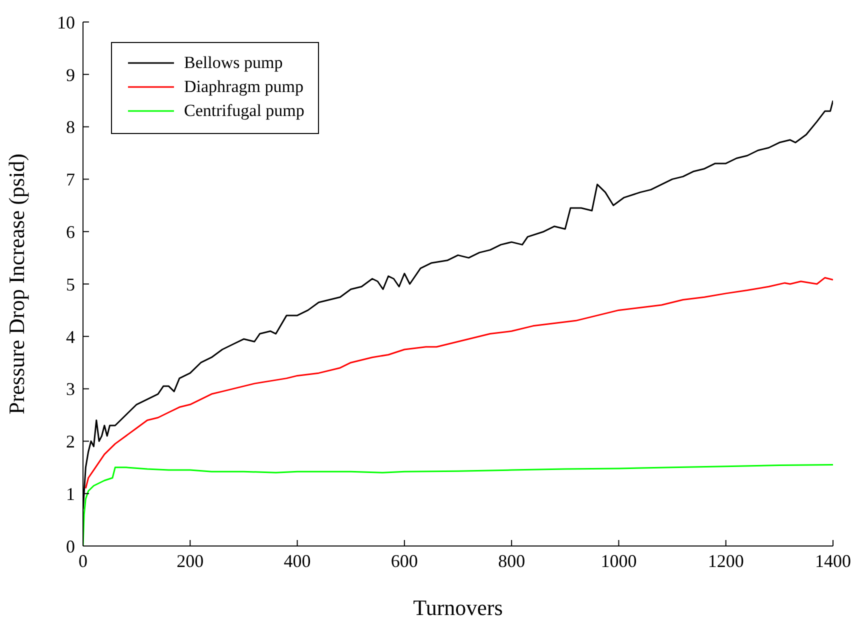 The width and height of the screenshot is (855, 623). I want to click on y-tick-label: 9, so click(70, 74).